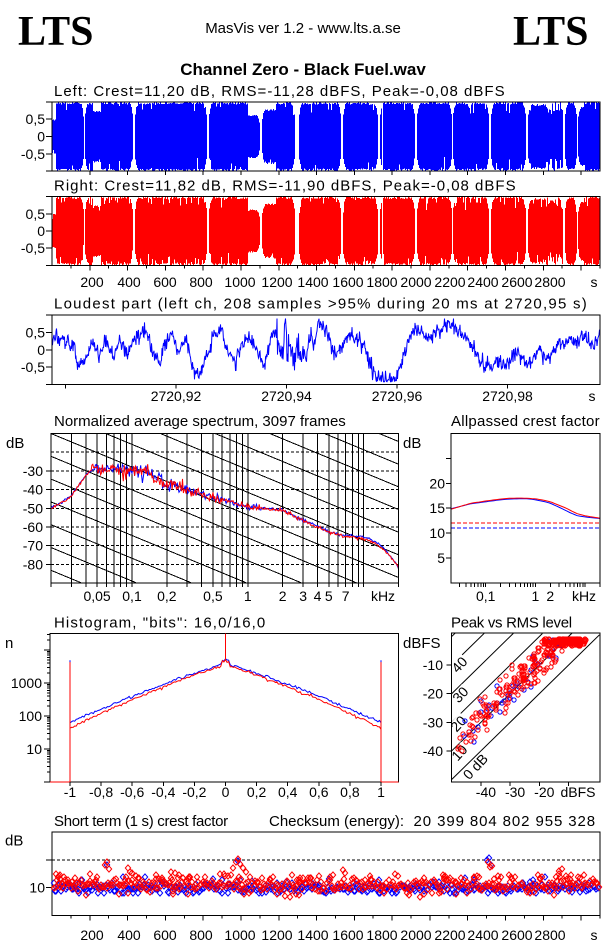  I want to click on svg-text: 2720,94, so click(286, 396).